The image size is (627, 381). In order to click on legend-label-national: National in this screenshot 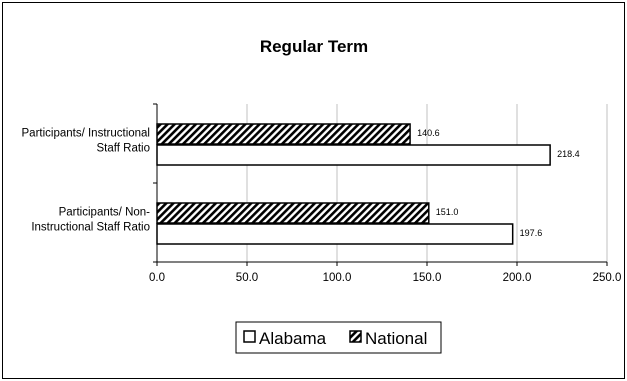, I will do `click(396, 338)`.